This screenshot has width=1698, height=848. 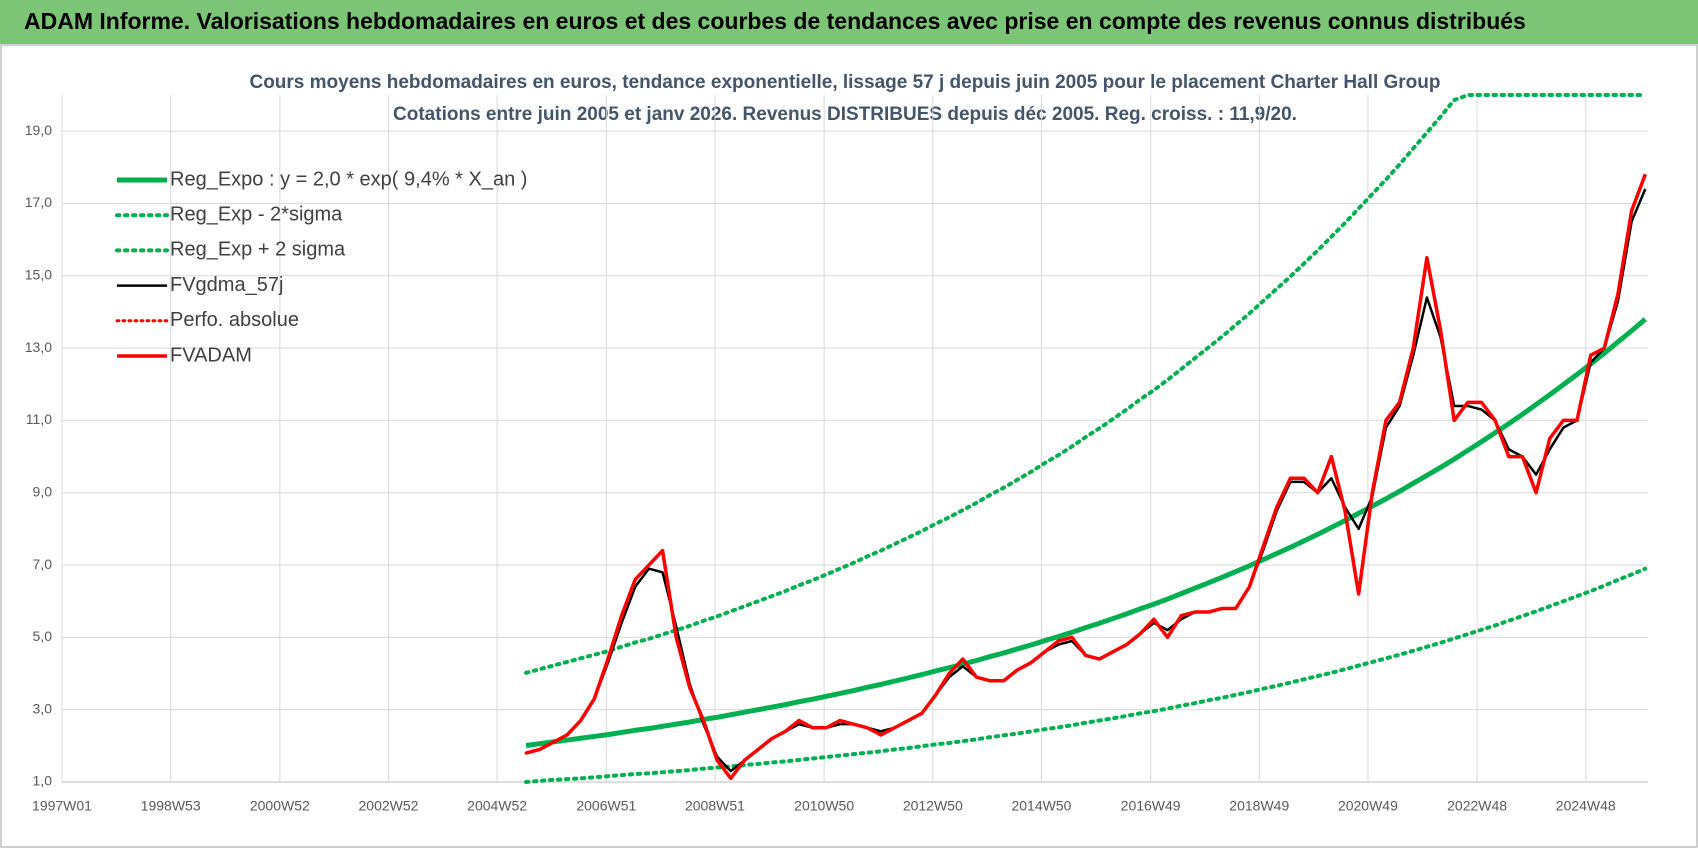 I want to click on y-tick-label: 9,0, so click(x=43, y=491).